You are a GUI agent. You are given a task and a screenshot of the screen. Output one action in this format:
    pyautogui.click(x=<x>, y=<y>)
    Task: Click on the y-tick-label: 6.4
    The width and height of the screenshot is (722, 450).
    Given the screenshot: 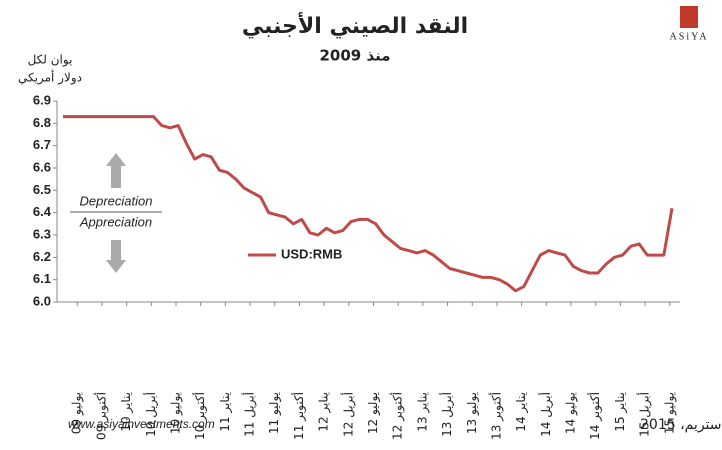 What is the action you would take?
    pyautogui.click(x=42, y=211)
    